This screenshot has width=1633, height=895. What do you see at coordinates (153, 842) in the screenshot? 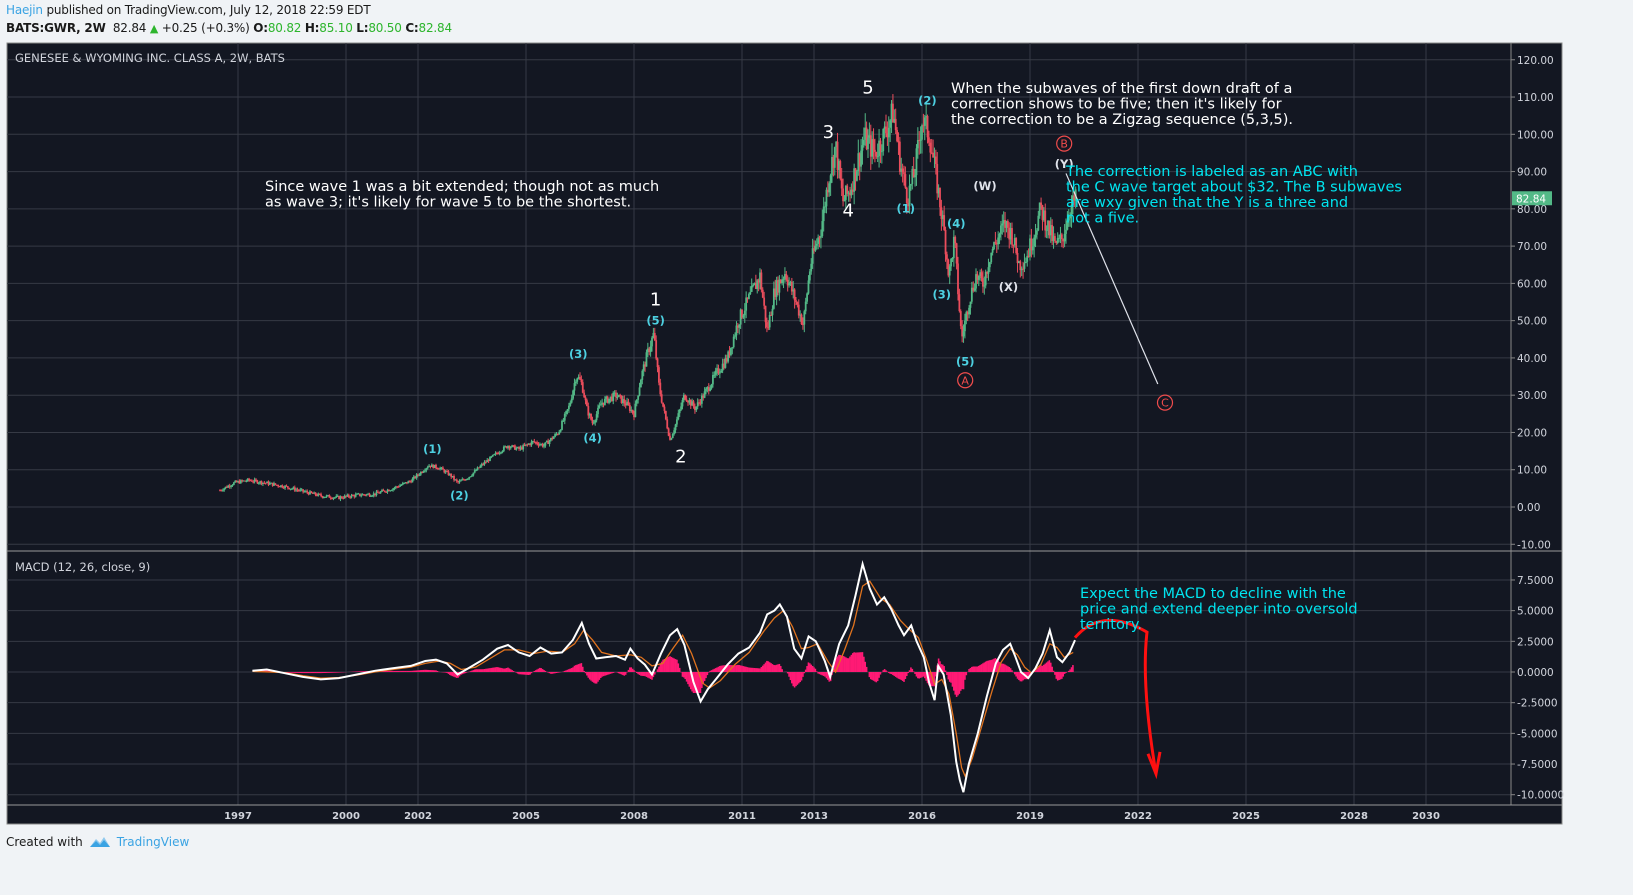
I see `tradingview-link: TradingView` at bounding box center [153, 842].